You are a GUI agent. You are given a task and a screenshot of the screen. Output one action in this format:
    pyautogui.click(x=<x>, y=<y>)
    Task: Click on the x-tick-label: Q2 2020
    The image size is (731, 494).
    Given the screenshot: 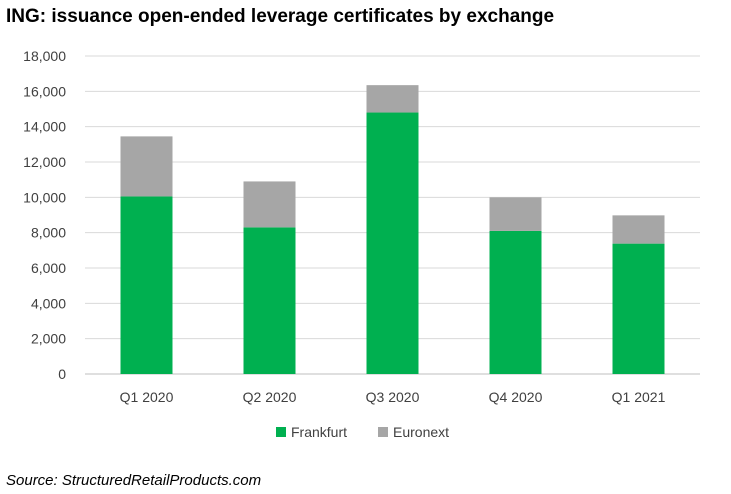 What is the action you would take?
    pyautogui.click(x=270, y=397)
    